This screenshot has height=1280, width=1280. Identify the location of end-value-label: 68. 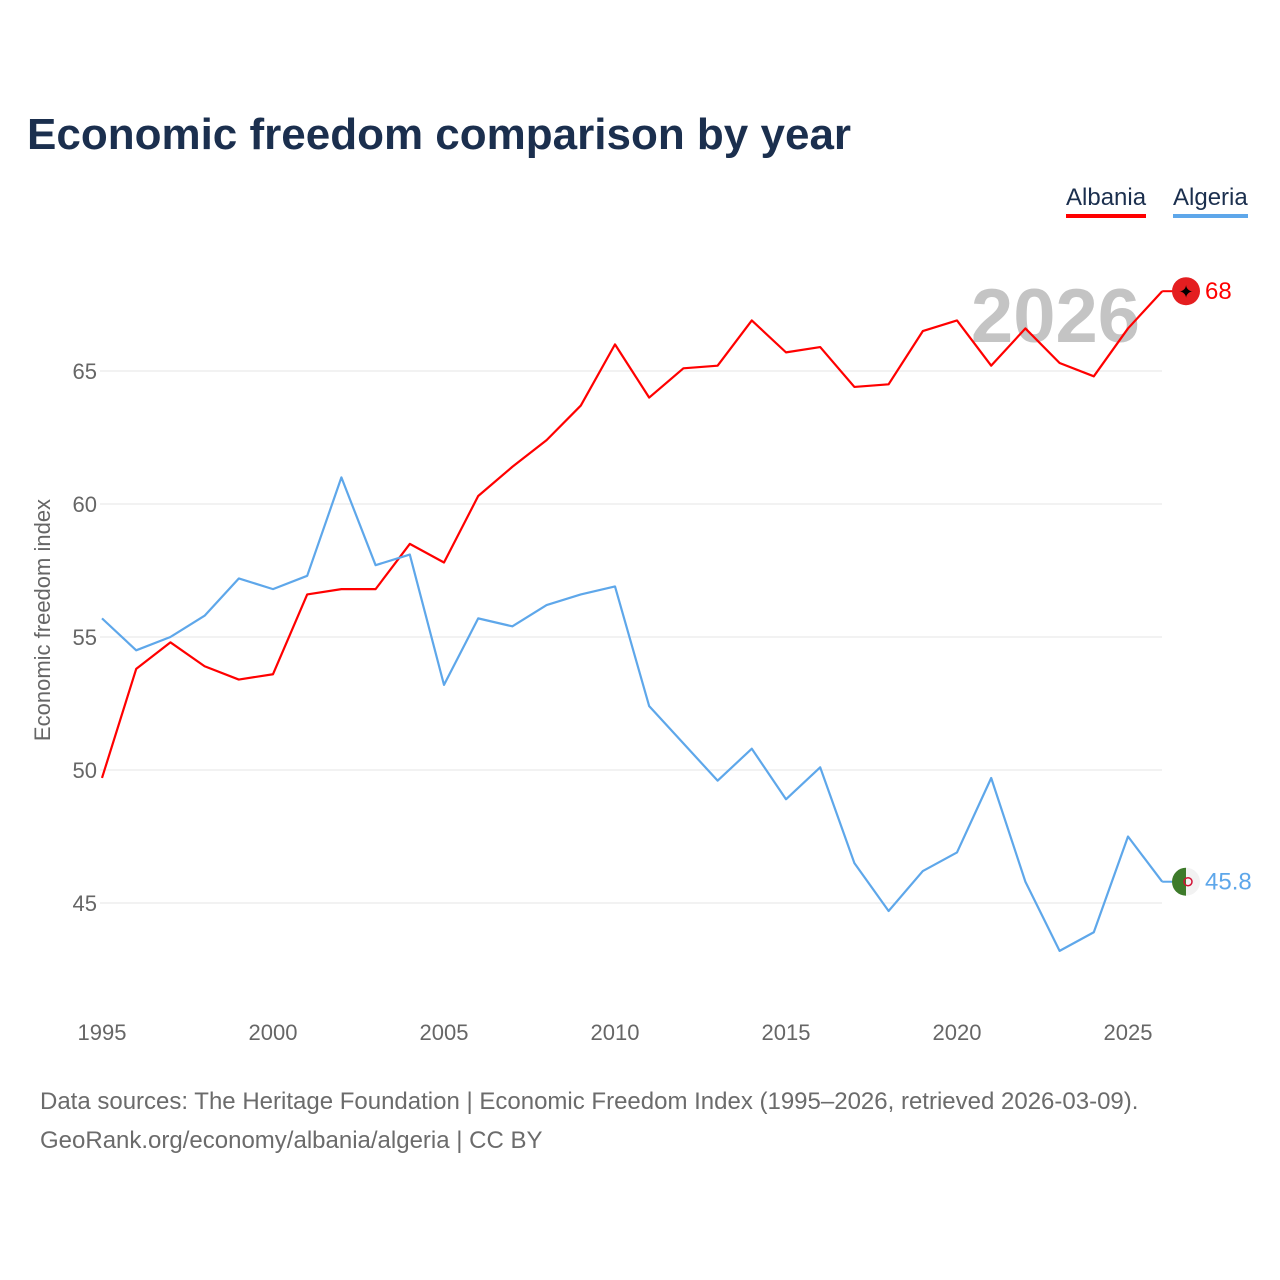
(1218, 291).